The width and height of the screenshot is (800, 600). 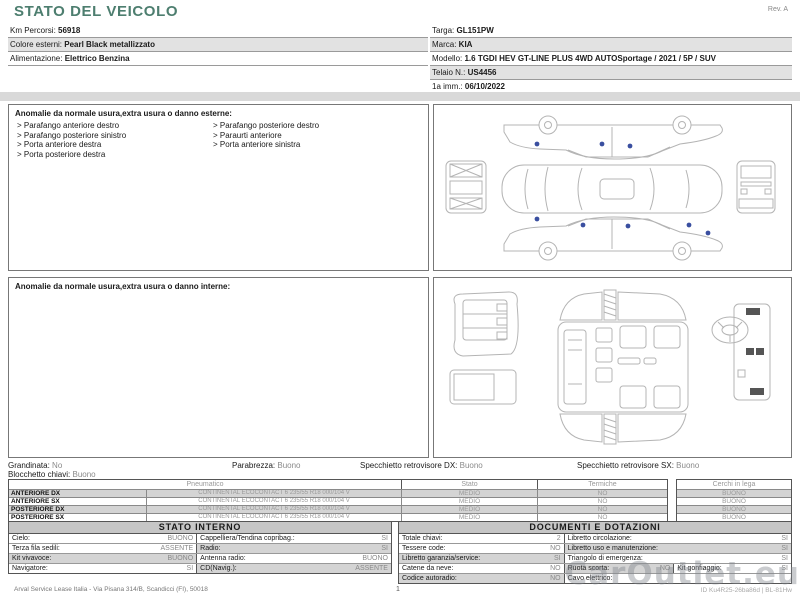 I want to click on summary-label: Specchietto retrovisore SX:, so click(x=625, y=465).